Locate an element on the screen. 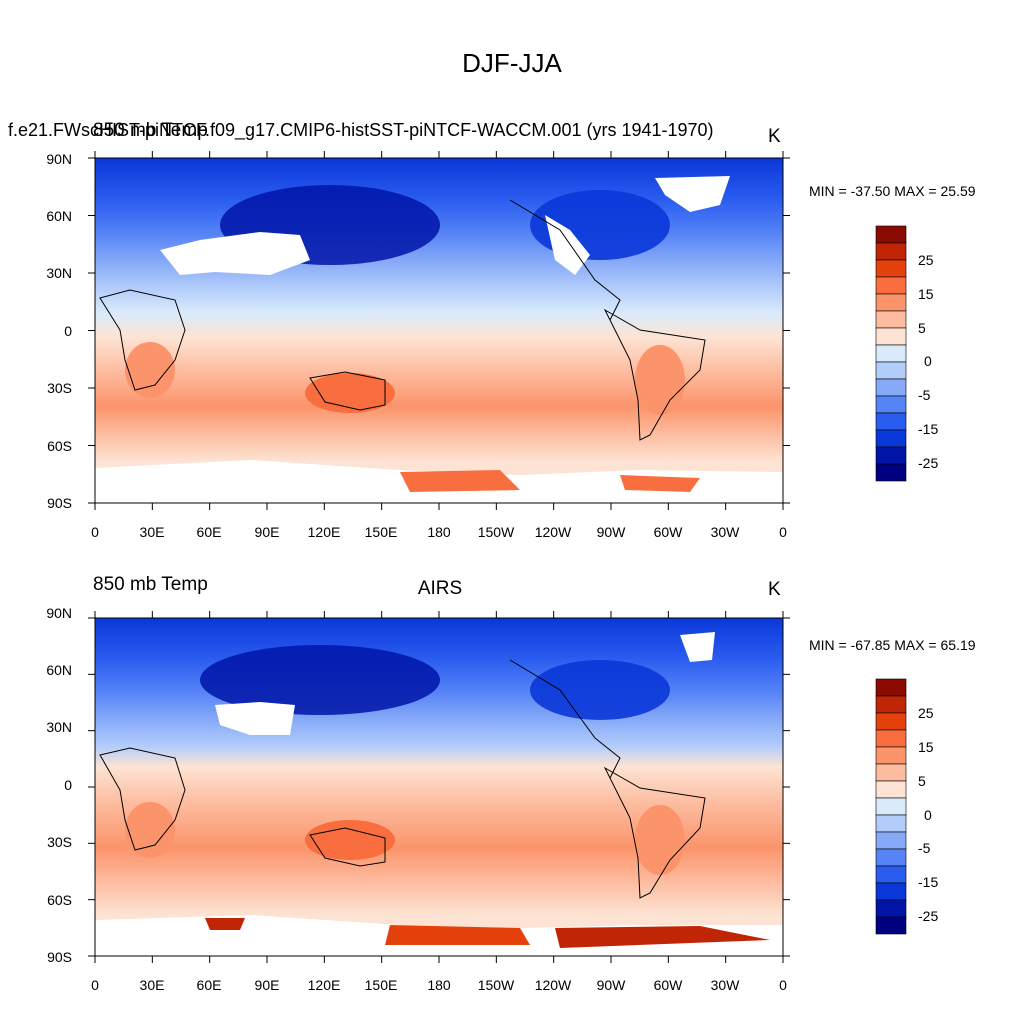  panel1-lon-label: 90W is located at coordinates (611, 532).